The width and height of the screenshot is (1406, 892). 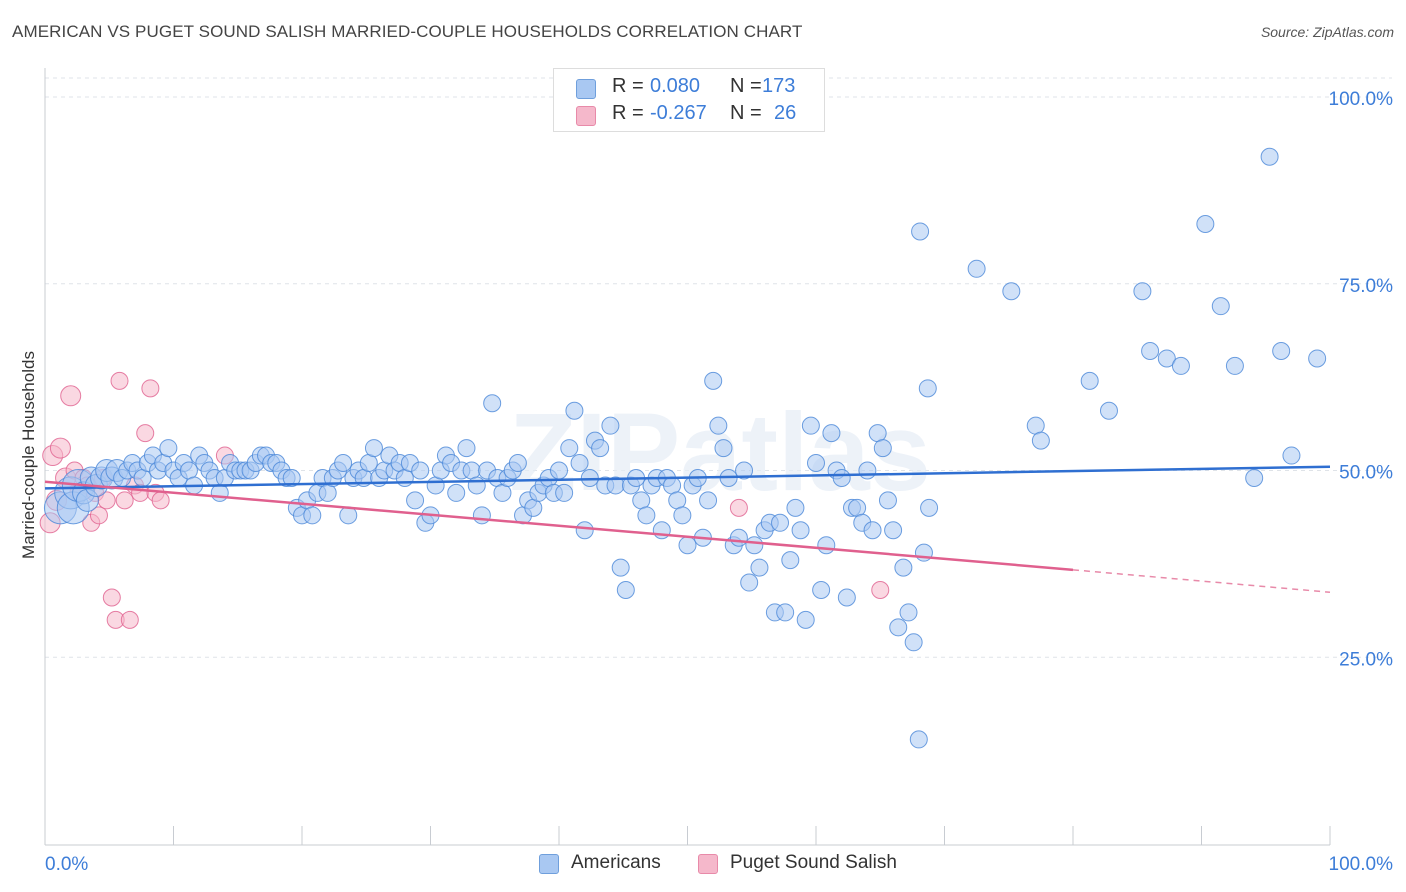 I want to click on trend-lines, so click(x=687, y=529).